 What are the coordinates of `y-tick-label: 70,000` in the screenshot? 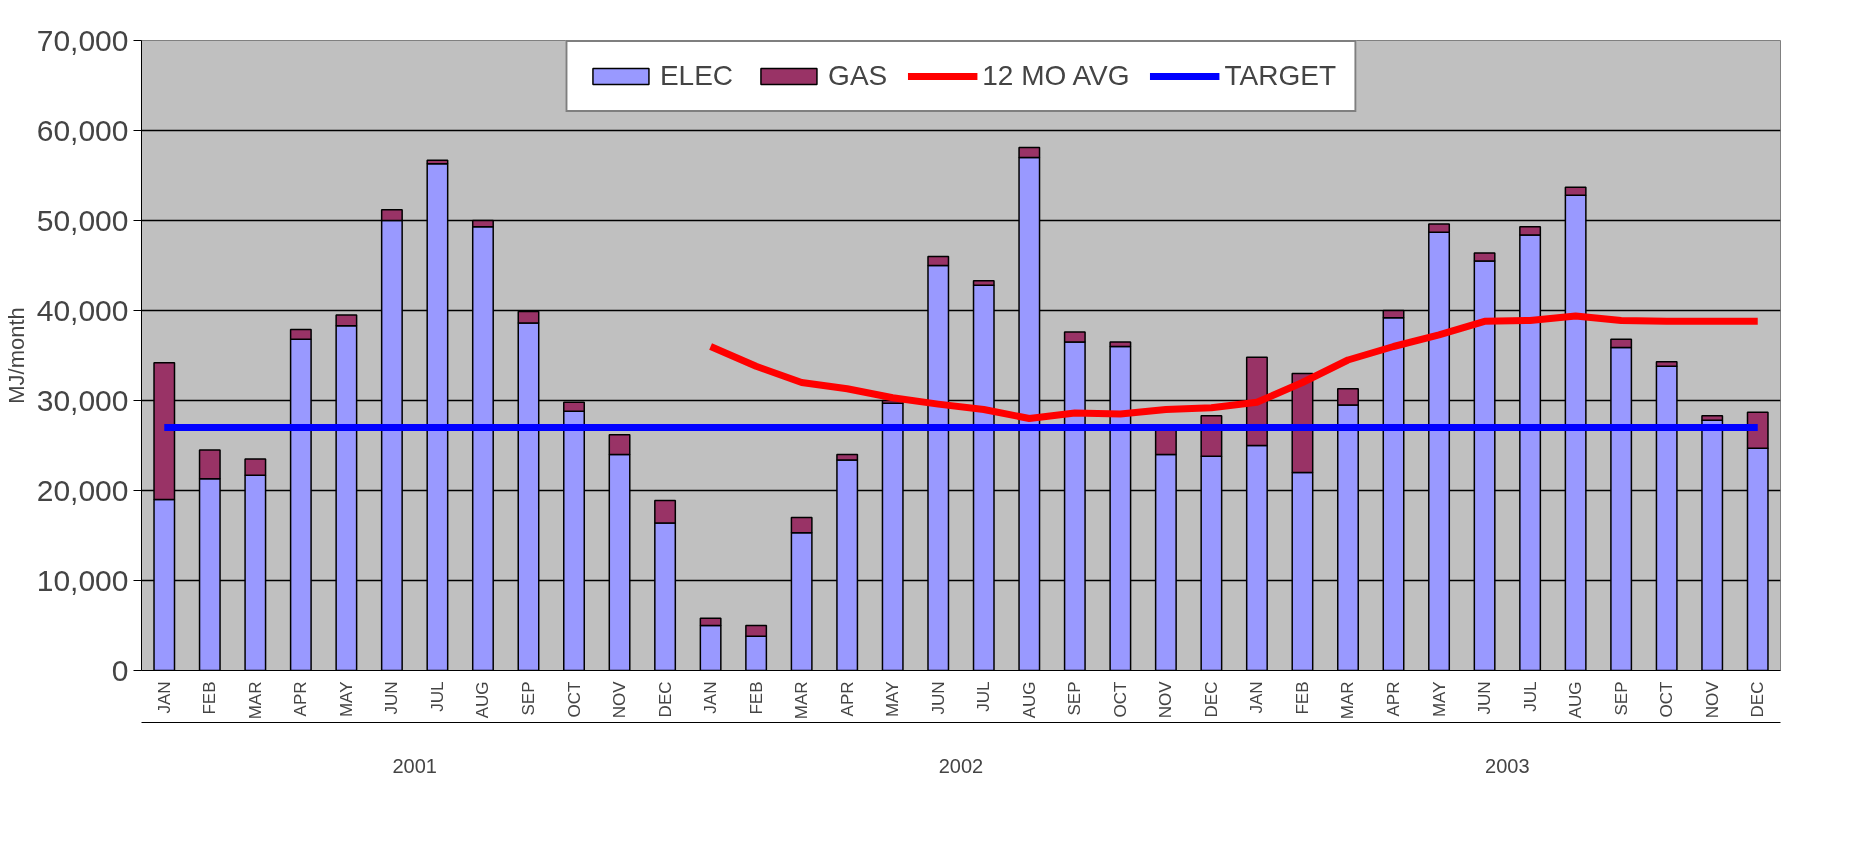 It's located at (82, 40).